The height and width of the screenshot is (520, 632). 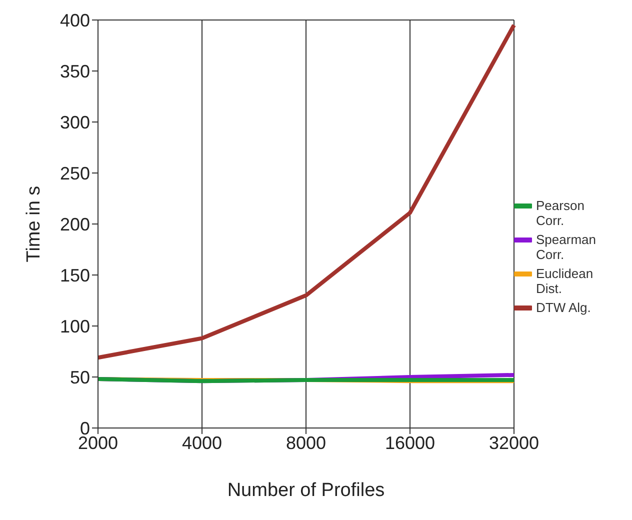 I want to click on legend-label: Pearson Corr., so click(x=561, y=213).